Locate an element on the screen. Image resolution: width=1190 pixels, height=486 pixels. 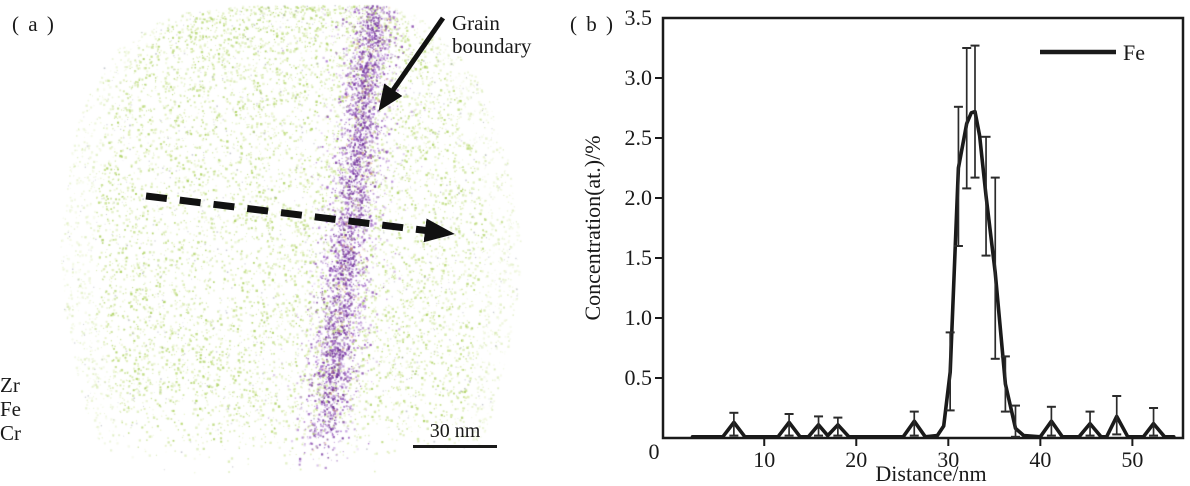
element-legend: Zr Fe Cr is located at coordinates (10, 409).